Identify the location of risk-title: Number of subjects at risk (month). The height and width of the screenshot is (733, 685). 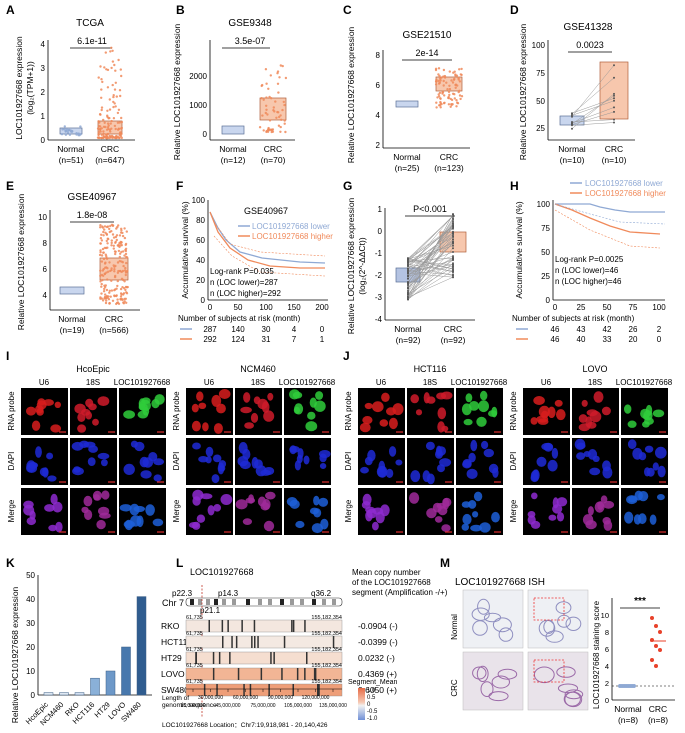
(239, 318).